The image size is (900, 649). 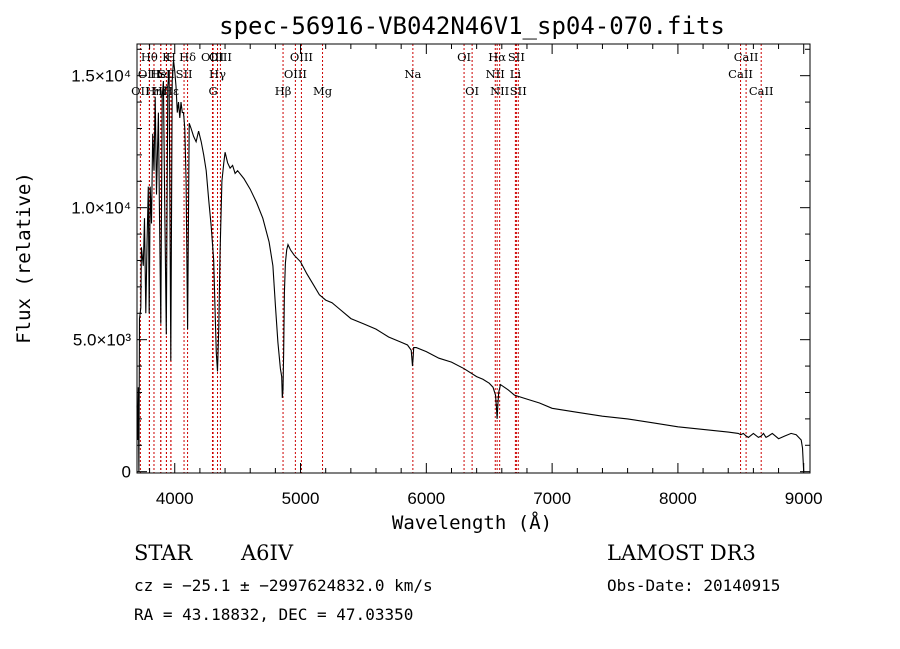 What do you see at coordinates (273, 614) in the screenshot?
I see `coordinates: RA = 43.18832, DEC = 47.03350` at bounding box center [273, 614].